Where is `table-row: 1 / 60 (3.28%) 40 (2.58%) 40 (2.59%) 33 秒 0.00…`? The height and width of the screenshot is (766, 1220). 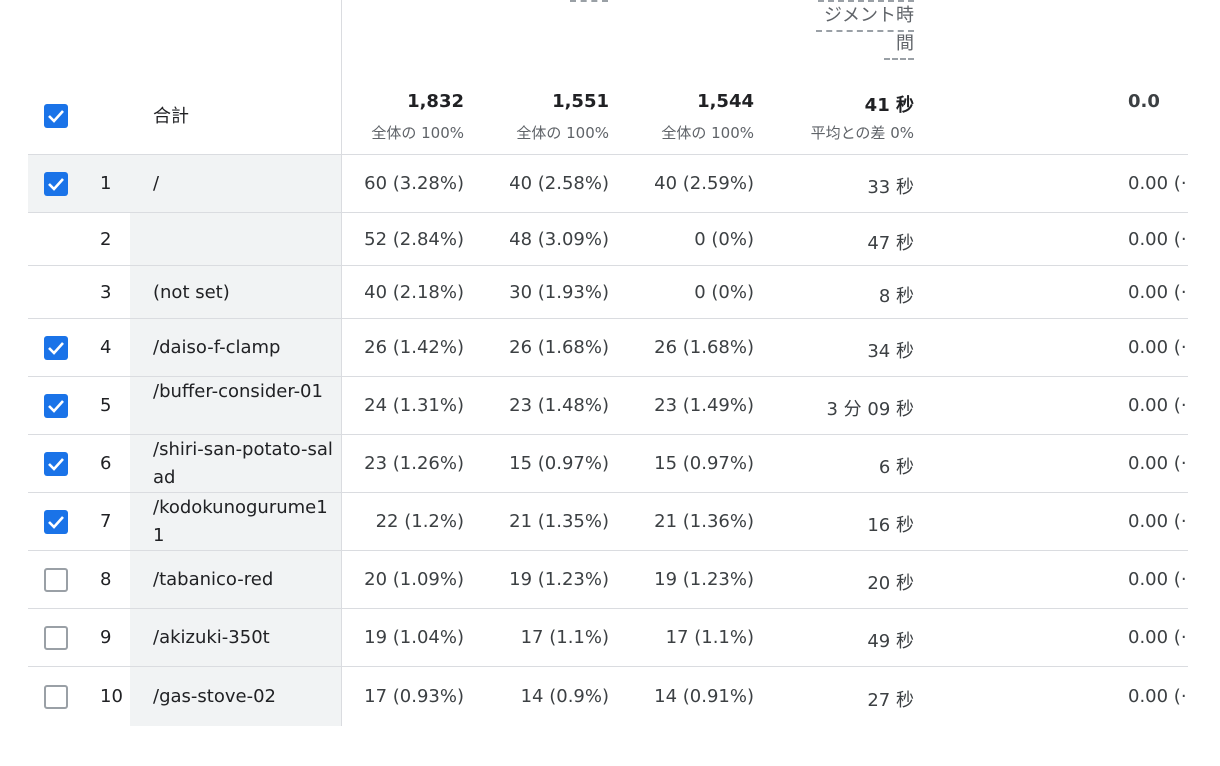
table-row: 1 / 60 (3.28%) 40 (2.58%) 40 (2.59%) 33 秒 0.00… is located at coordinates (608, 183).